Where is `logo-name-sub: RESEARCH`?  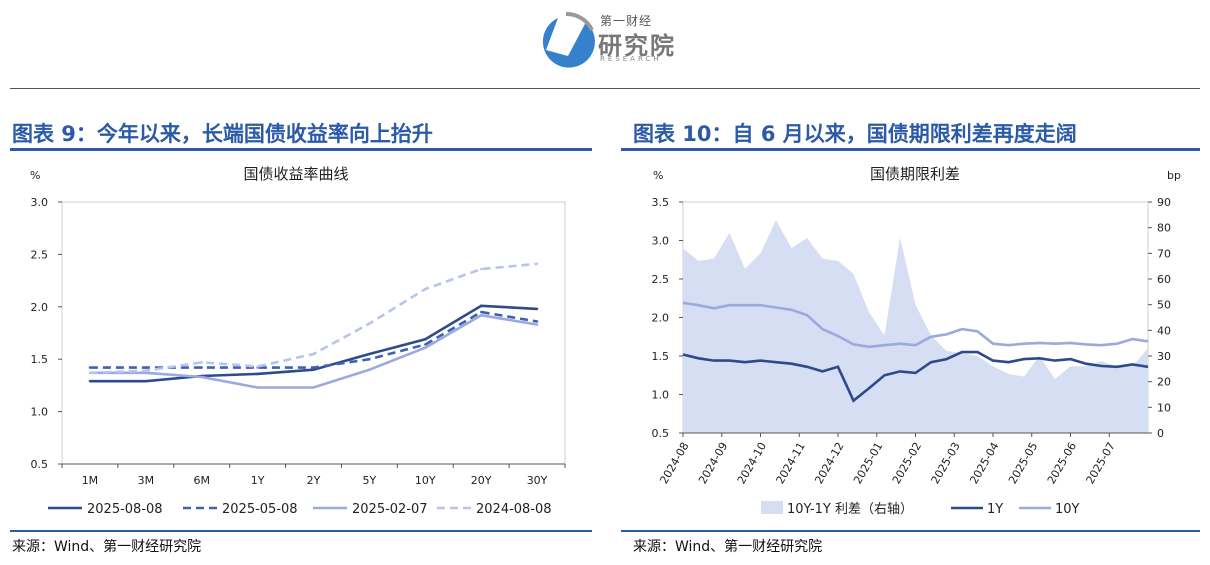 logo-name-sub: RESEARCH is located at coordinates (631, 59).